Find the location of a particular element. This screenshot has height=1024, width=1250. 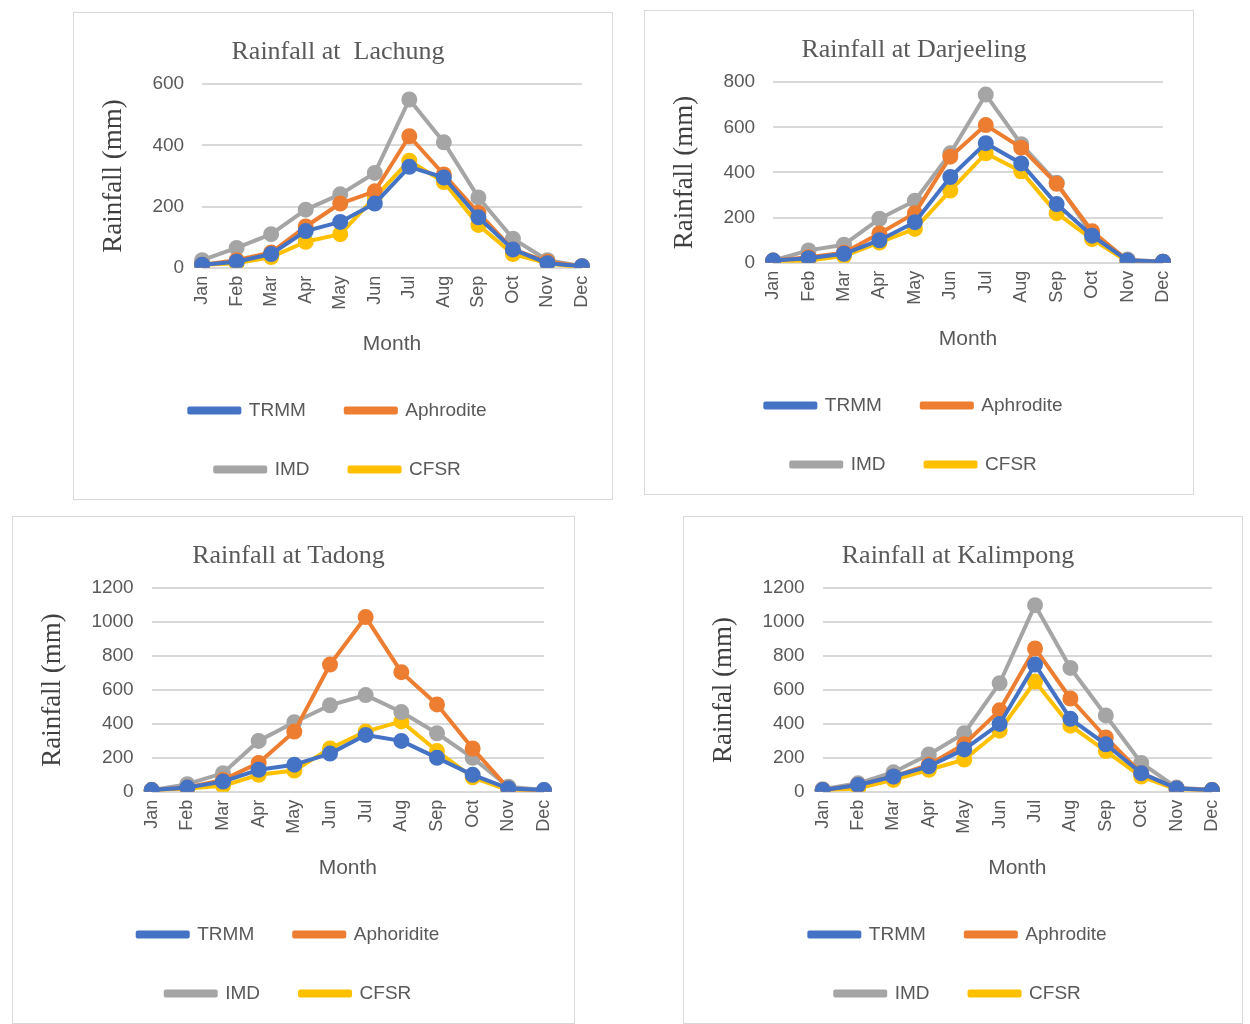

chart-title: Rainfall at Kalimpong is located at coordinates (958, 555).